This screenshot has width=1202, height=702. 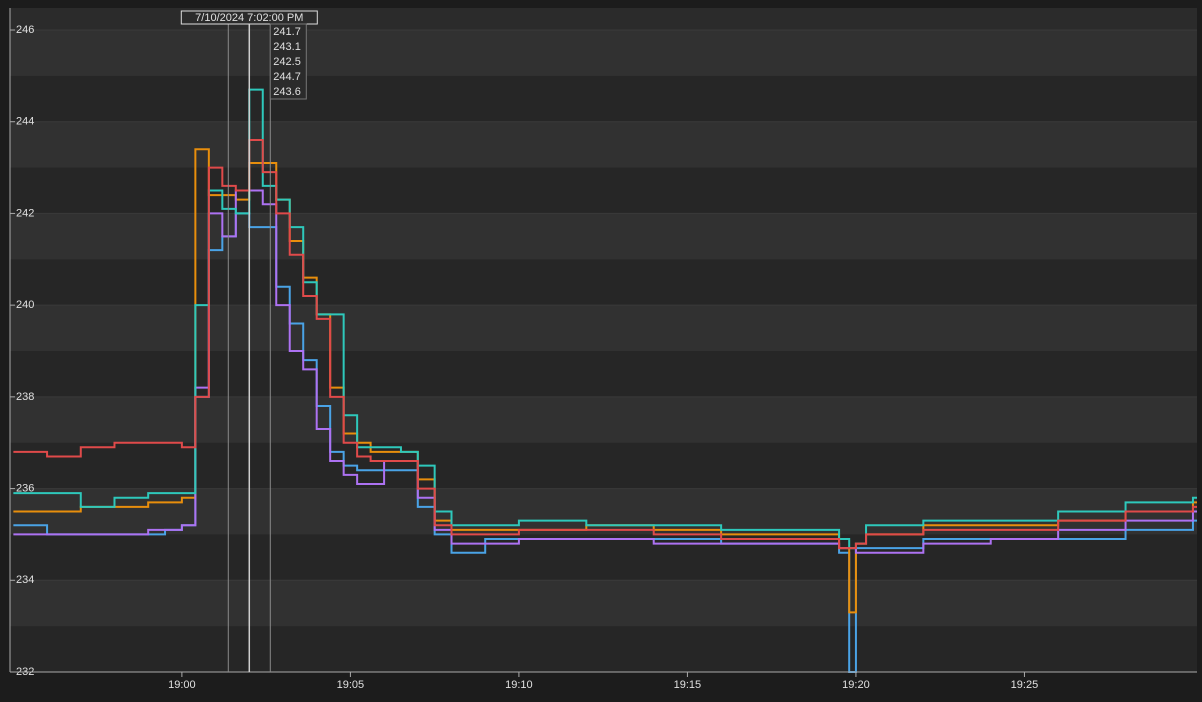 What do you see at coordinates (25, 213) in the screenshot?
I see `y-tick-label: 242` at bounding box center [25, 213].